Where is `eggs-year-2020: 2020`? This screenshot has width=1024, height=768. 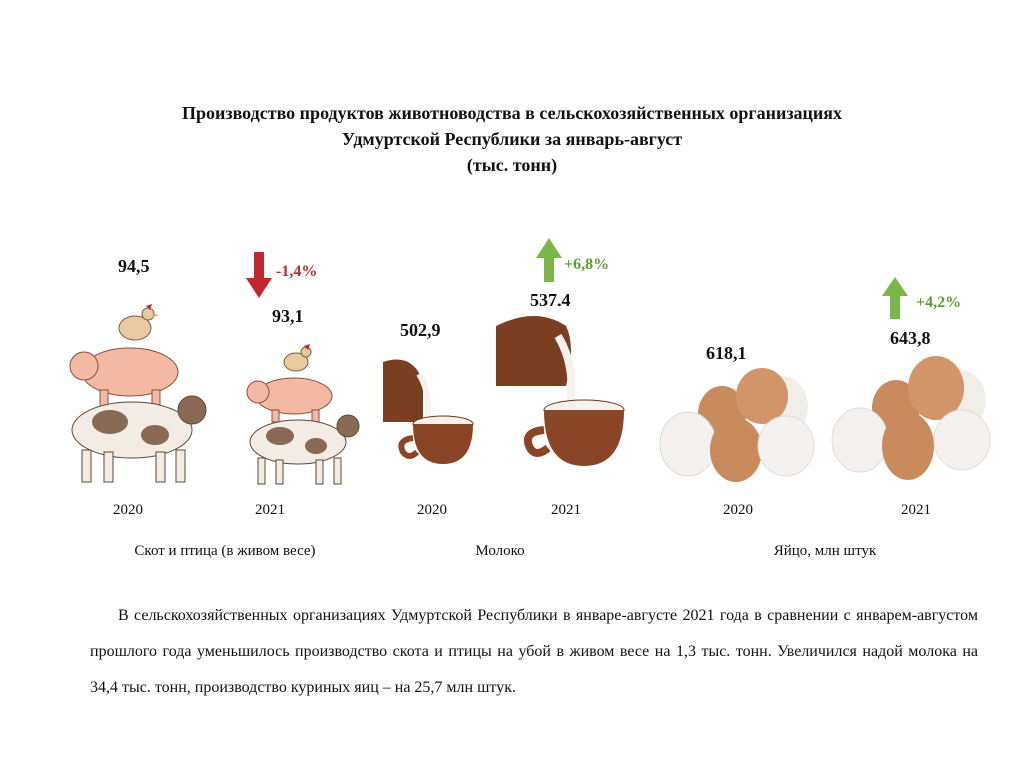
eggs-year-2020: 2020 is located at coordinates (738, 510).